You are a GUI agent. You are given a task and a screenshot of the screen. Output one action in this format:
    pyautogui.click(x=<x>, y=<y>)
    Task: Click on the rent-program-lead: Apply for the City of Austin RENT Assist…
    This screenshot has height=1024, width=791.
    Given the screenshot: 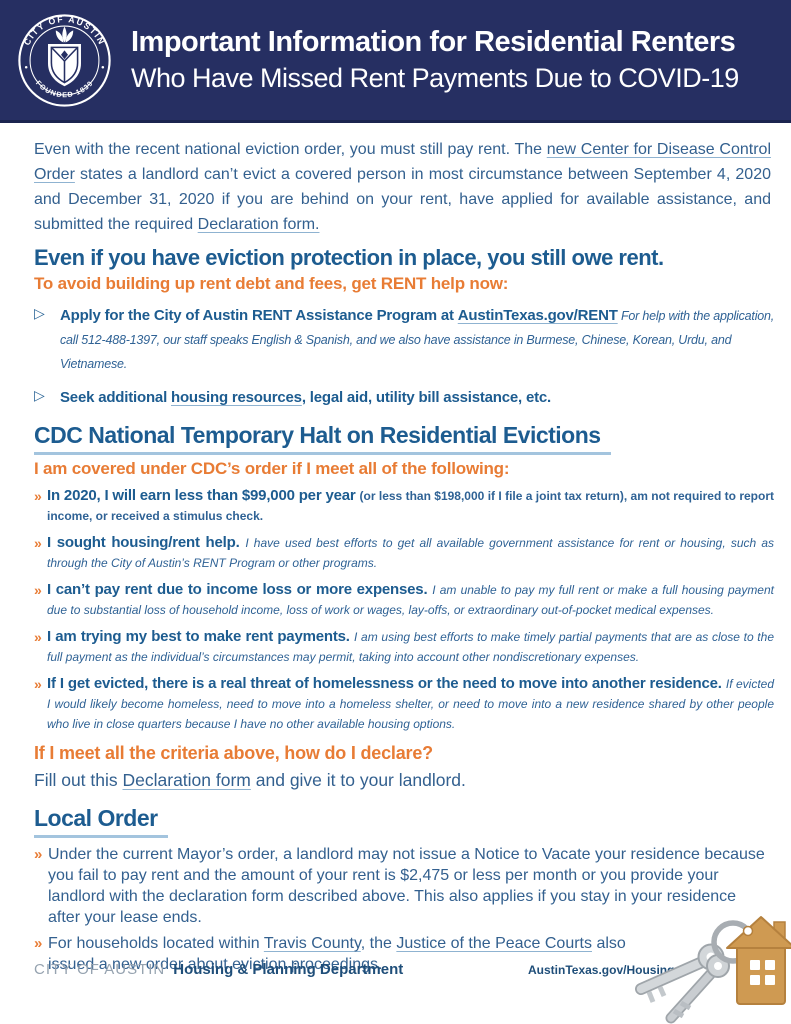 What is the action you would take?
    pyautogui.click(x=259, y=315)
    